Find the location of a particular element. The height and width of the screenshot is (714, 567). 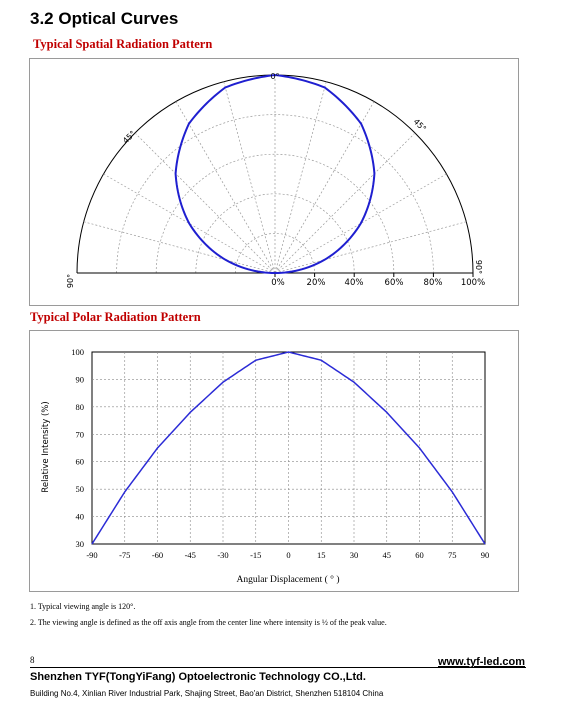

radial-label-100: 100% is located at coordinates (473, 283).